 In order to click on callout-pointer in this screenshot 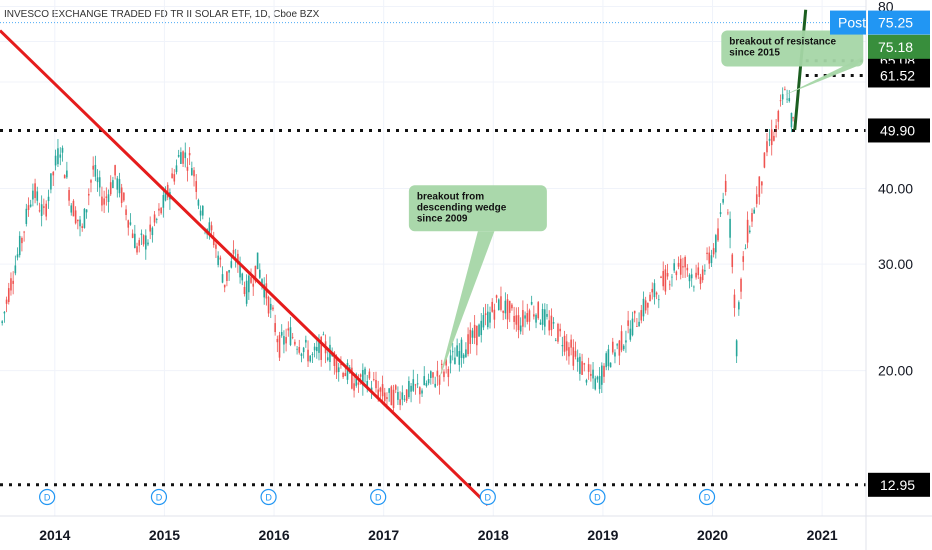, I will do `click(823, 76)`.